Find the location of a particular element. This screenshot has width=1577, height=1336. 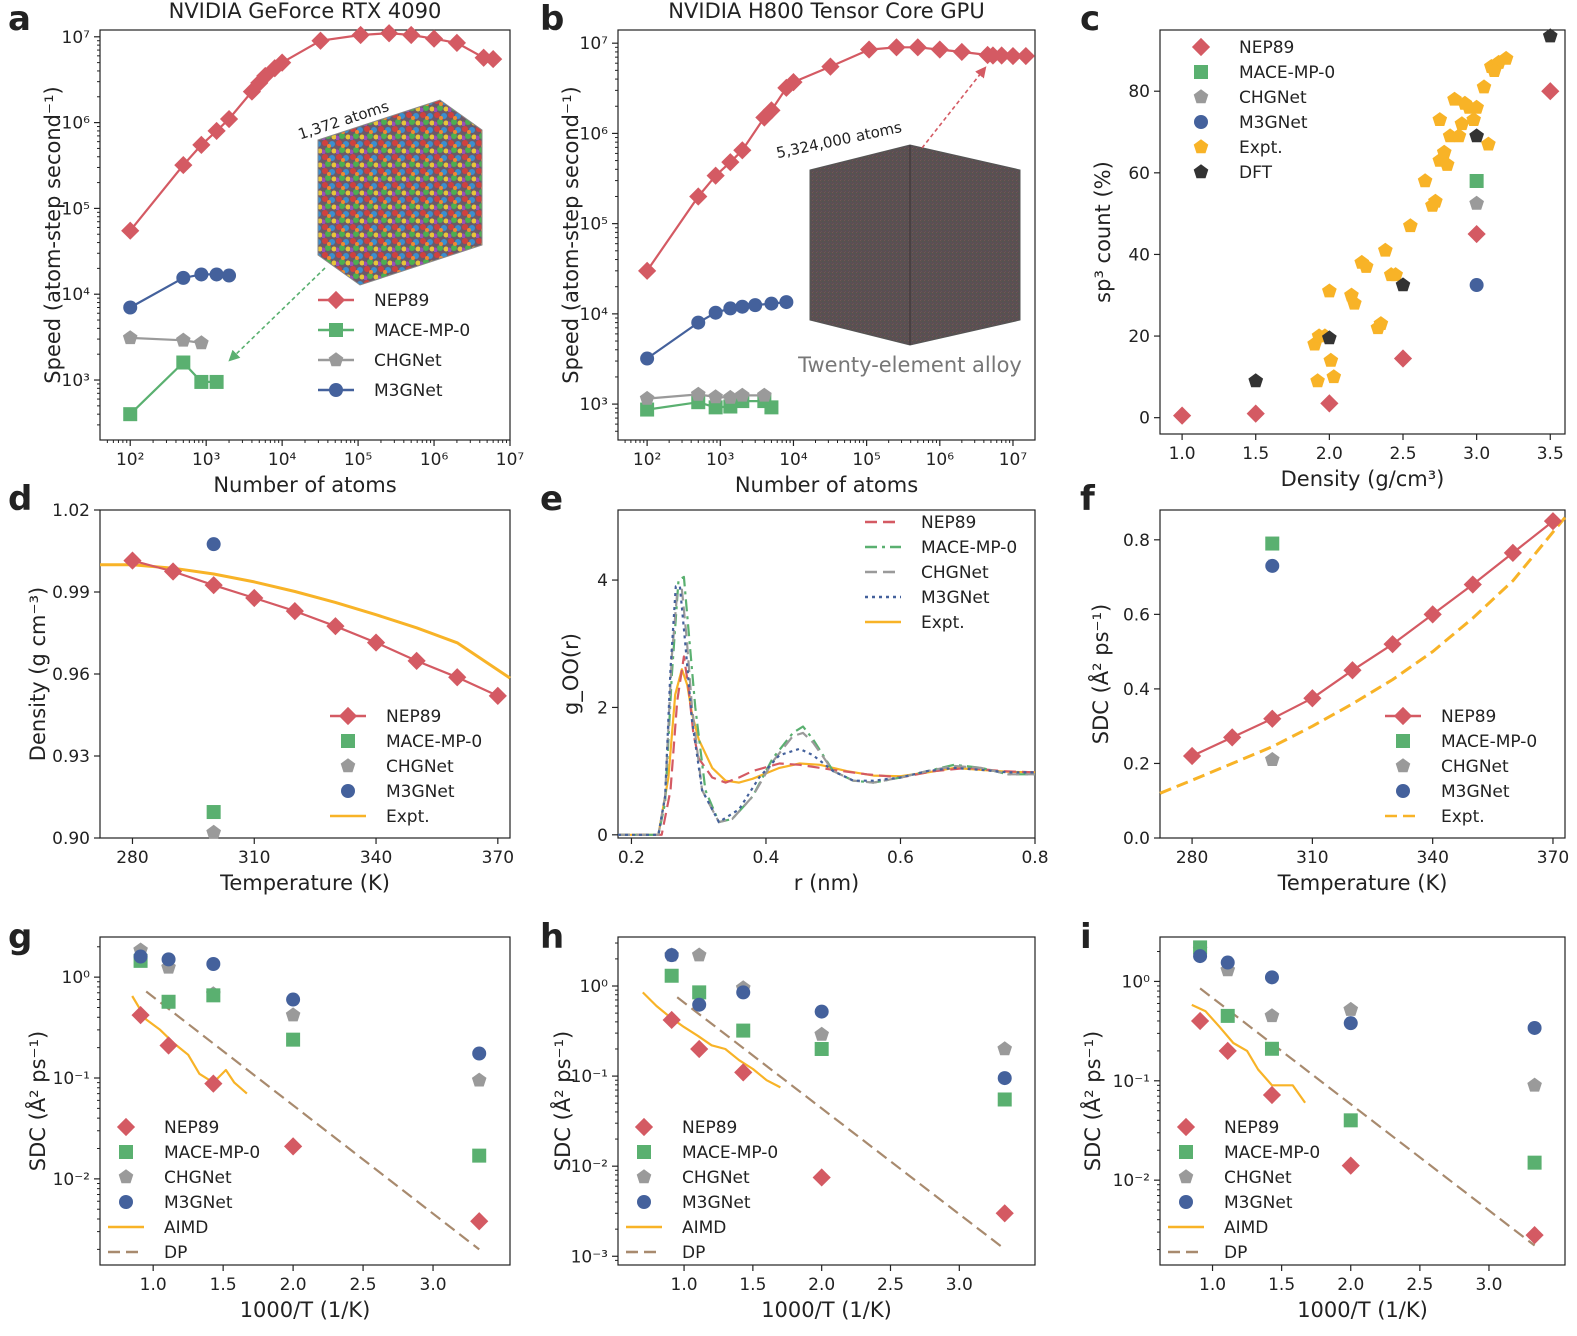

legend: NEP89 MACE-MP-0 CHGNet M3GNet AIMD DP is located at coordinates (184, 1190).